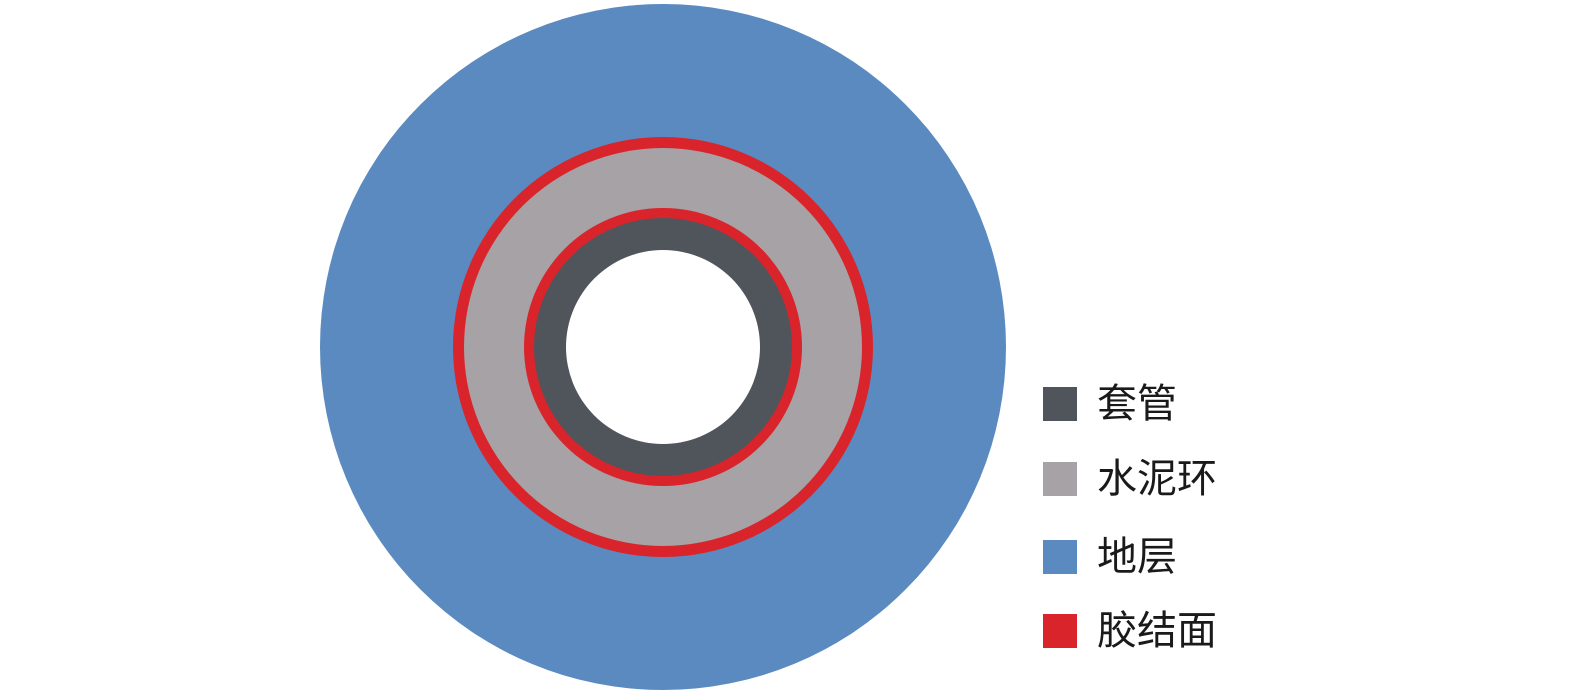  I want to click on legend-item-formation: 地层, so click(1110, 557).